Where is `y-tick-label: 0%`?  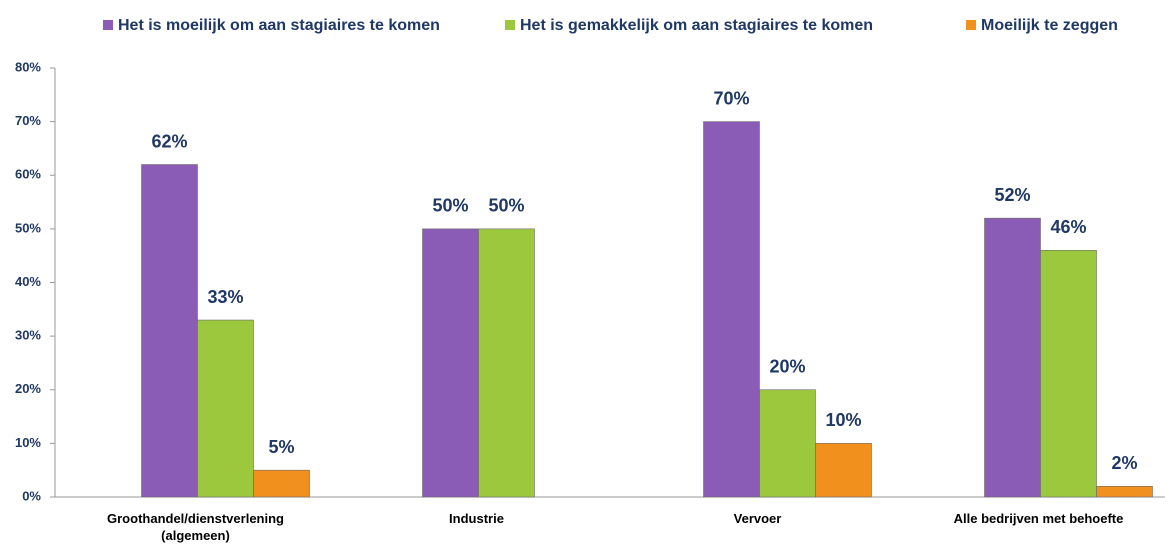 y-tick-label: 0% is located at coordinates (31, 495).